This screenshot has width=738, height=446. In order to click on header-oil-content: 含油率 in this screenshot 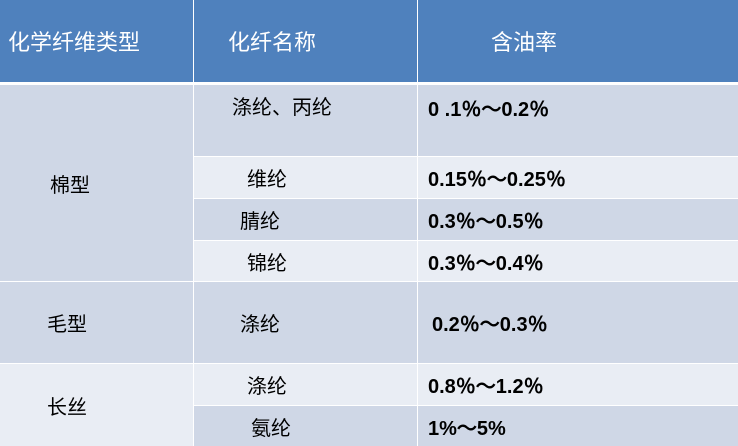, I will do `click(578, 41)`.